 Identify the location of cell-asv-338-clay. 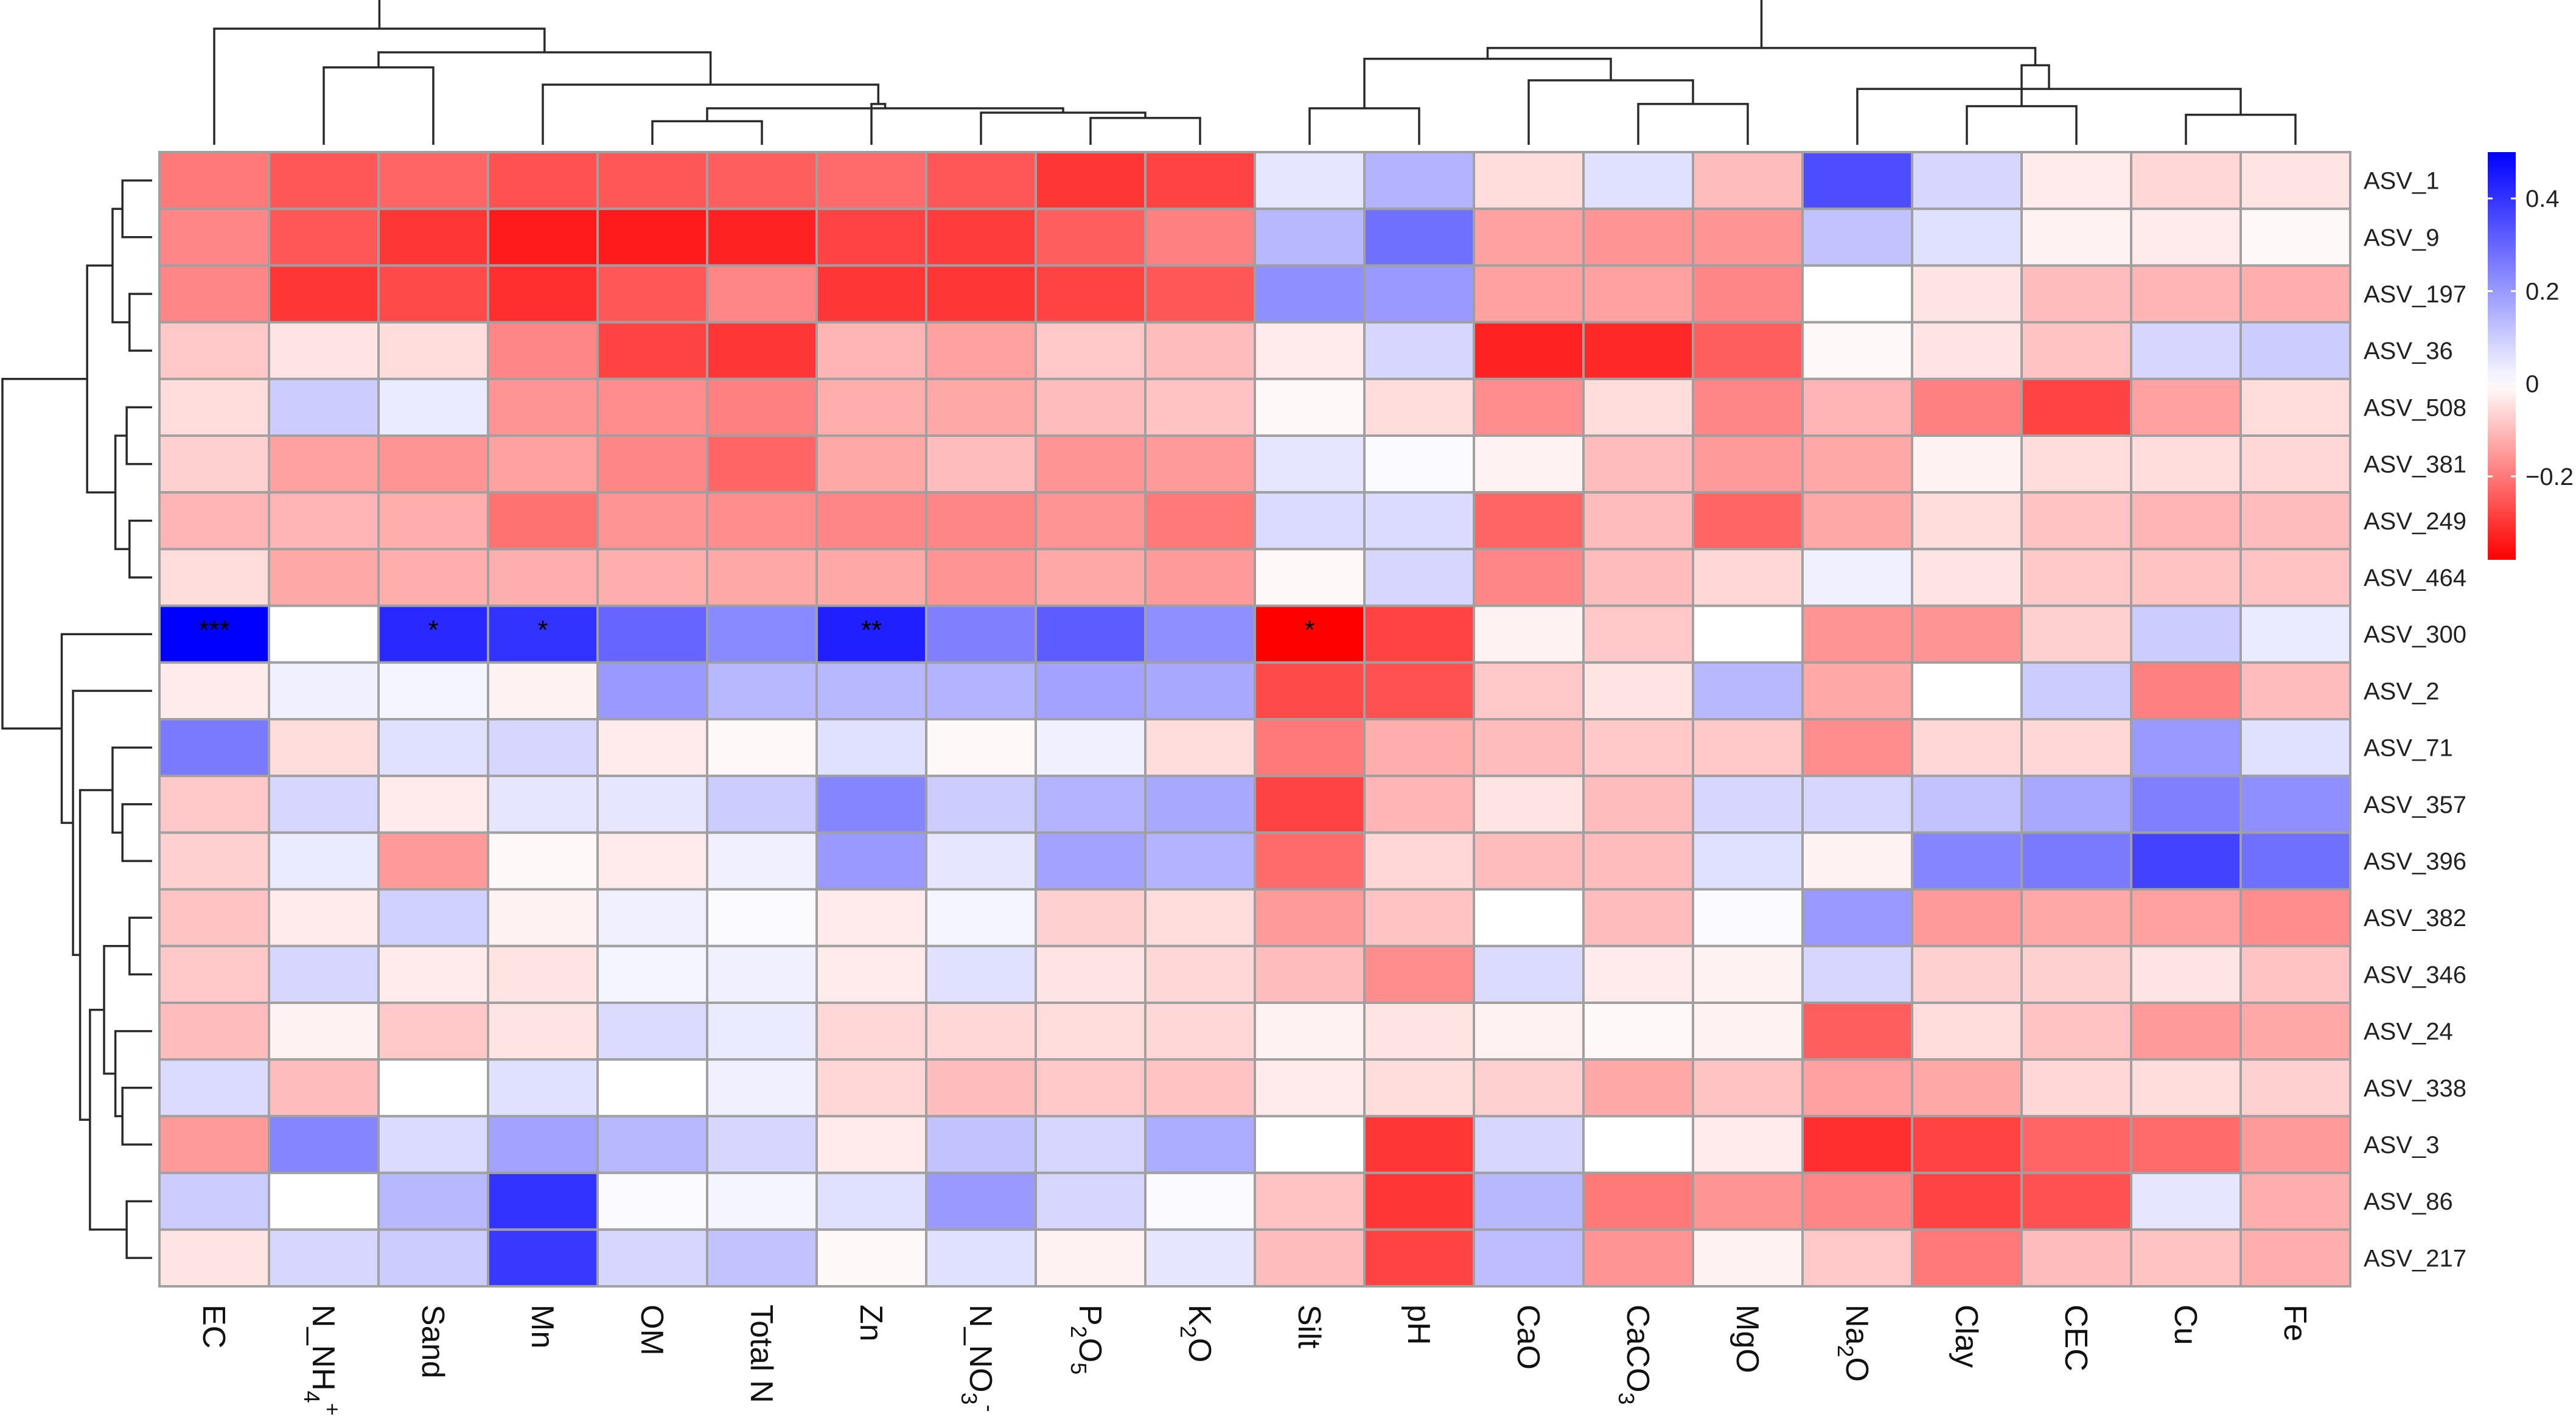
(1967, 1088).